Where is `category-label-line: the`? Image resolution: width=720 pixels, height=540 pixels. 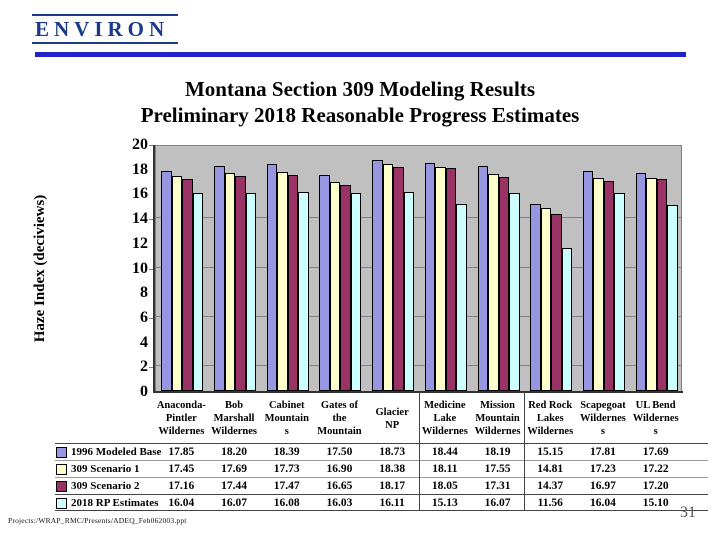 category-label-line: the is located at coordinates (339, 418).